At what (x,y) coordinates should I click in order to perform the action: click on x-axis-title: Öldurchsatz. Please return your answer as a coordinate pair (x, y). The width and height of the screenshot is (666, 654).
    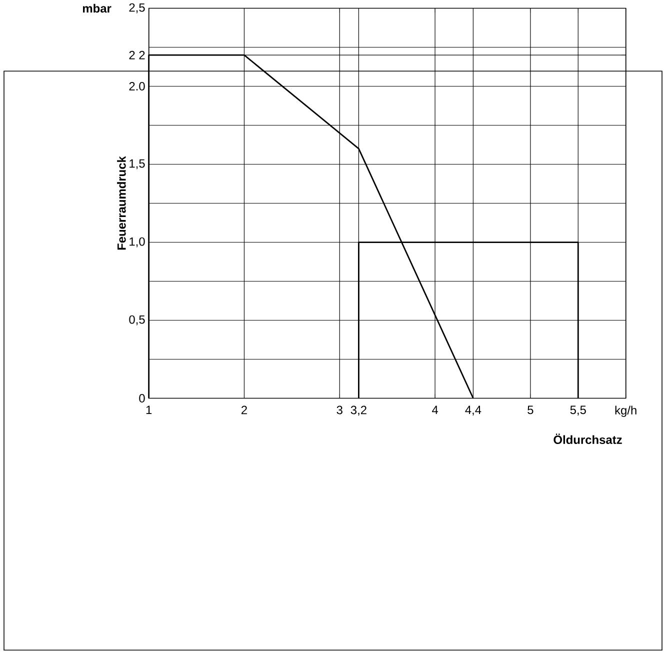
    Looking at the image, I should click on (588, 439).